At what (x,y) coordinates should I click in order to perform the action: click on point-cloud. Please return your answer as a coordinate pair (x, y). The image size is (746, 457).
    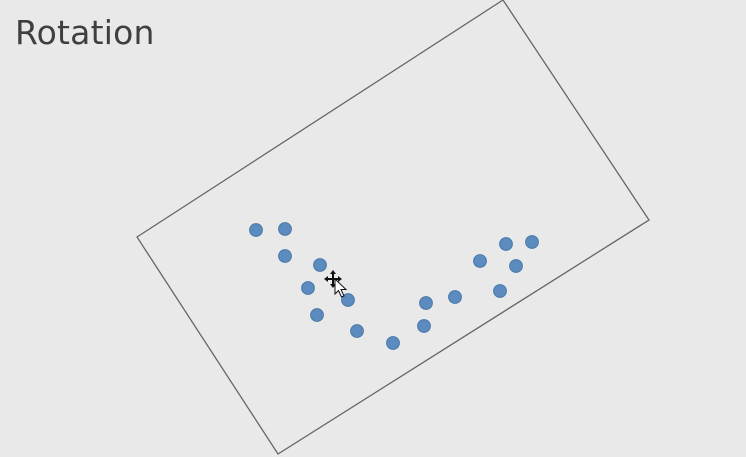
    Looking at the image, I should click on (394, 286).